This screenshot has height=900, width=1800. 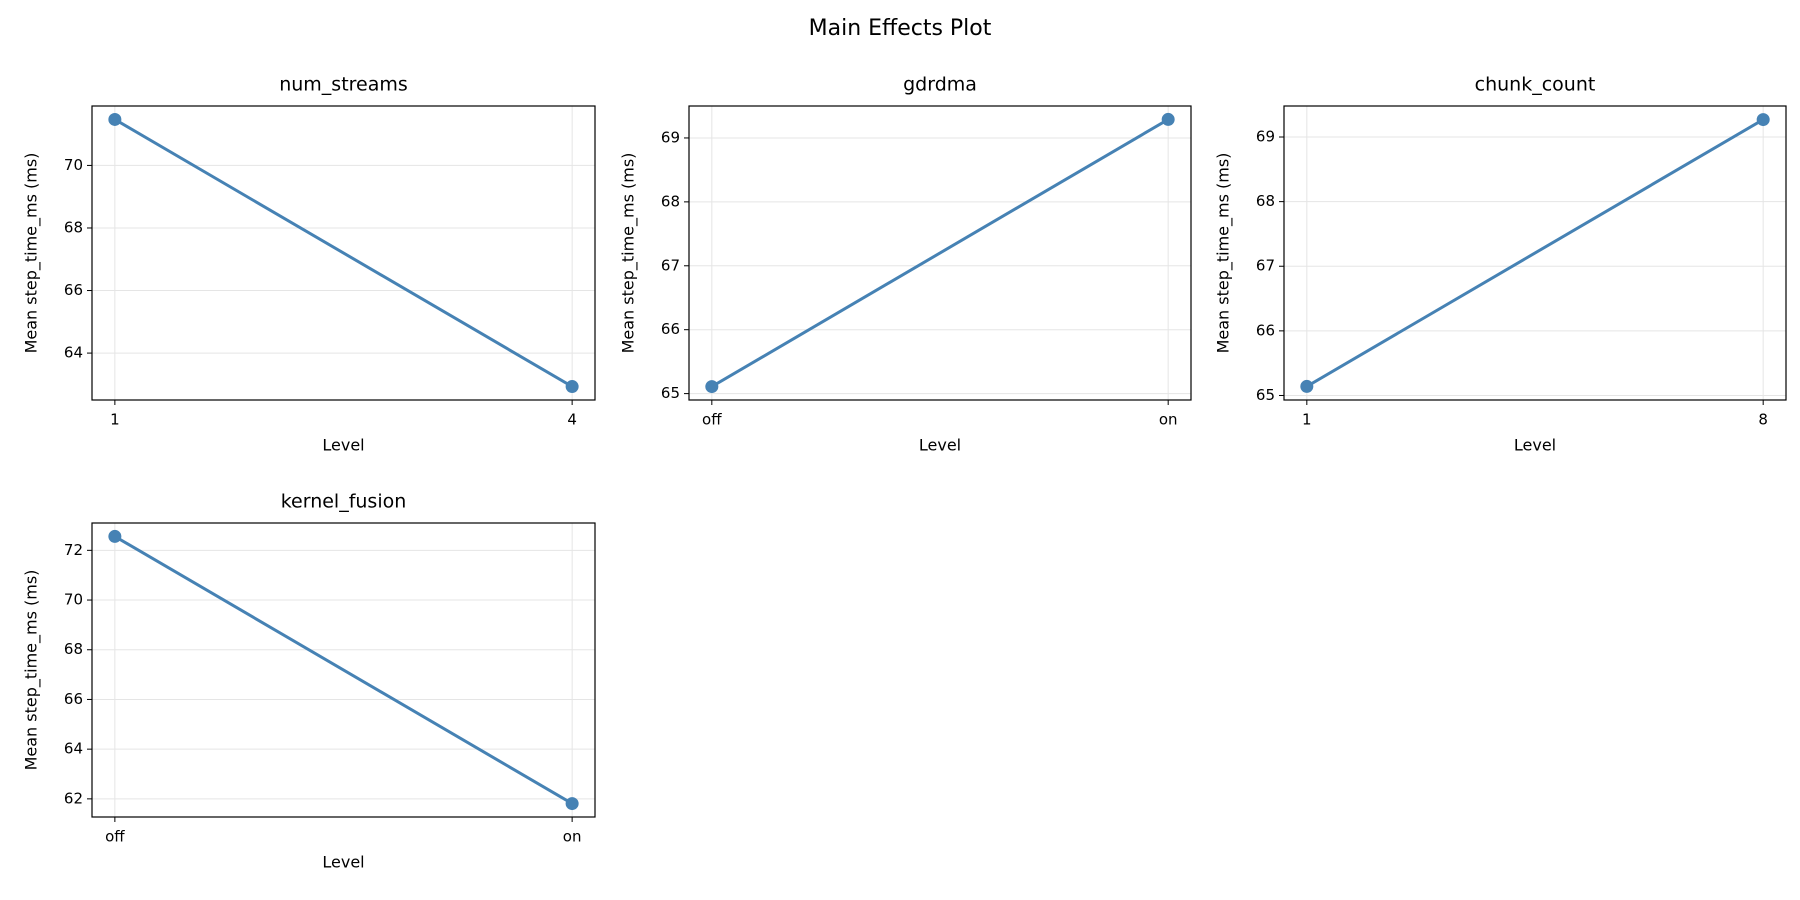 What do you see at coordinates (73, 550) in the screenshot?
I see `y-tick-label: 72` at bounding box center [73, 550].